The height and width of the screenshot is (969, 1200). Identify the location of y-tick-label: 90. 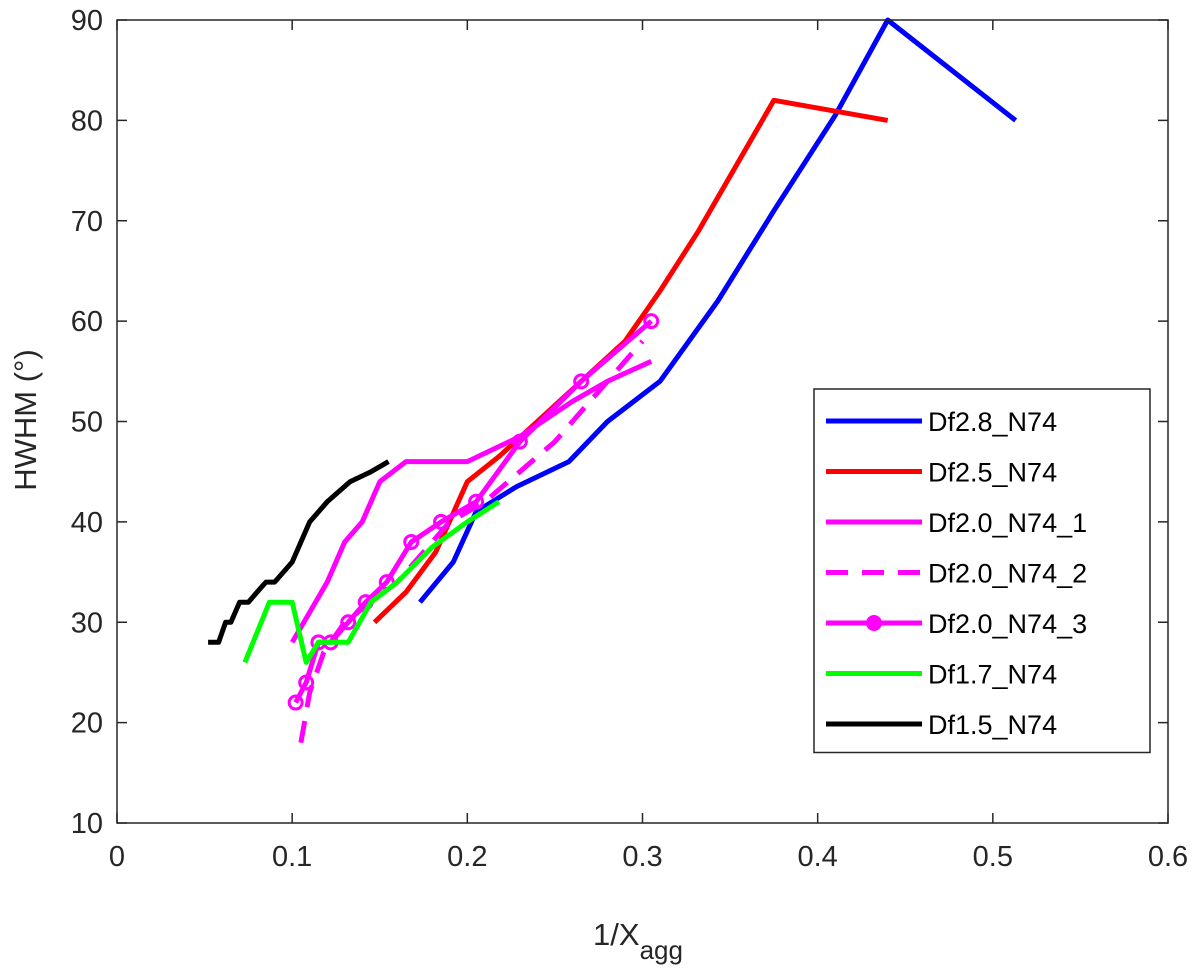
(87, 21).